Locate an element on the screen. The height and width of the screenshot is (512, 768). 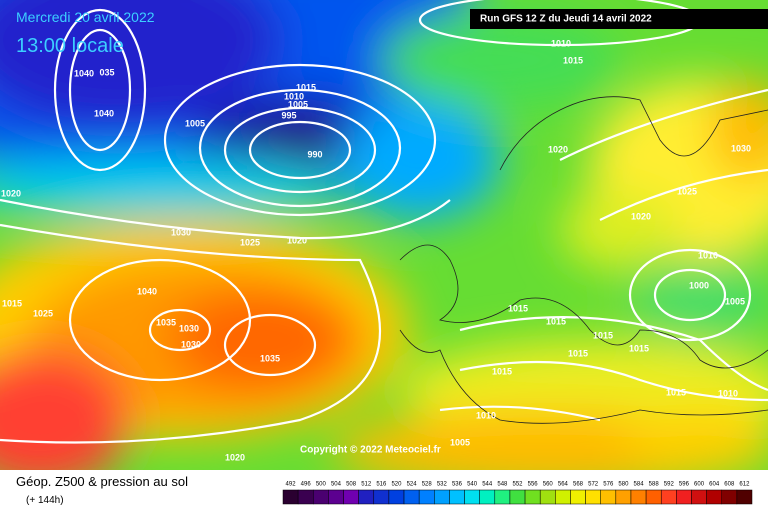
scale-label: 580 is located at coordinates (623, 485).